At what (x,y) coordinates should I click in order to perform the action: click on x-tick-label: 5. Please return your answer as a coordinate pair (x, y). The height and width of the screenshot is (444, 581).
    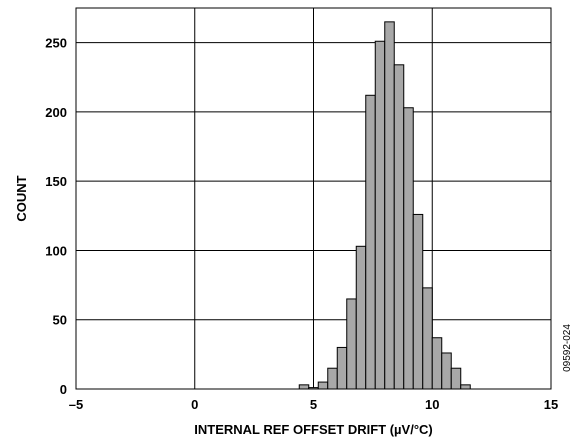
    Looking at the image, I should click on (313, 404).